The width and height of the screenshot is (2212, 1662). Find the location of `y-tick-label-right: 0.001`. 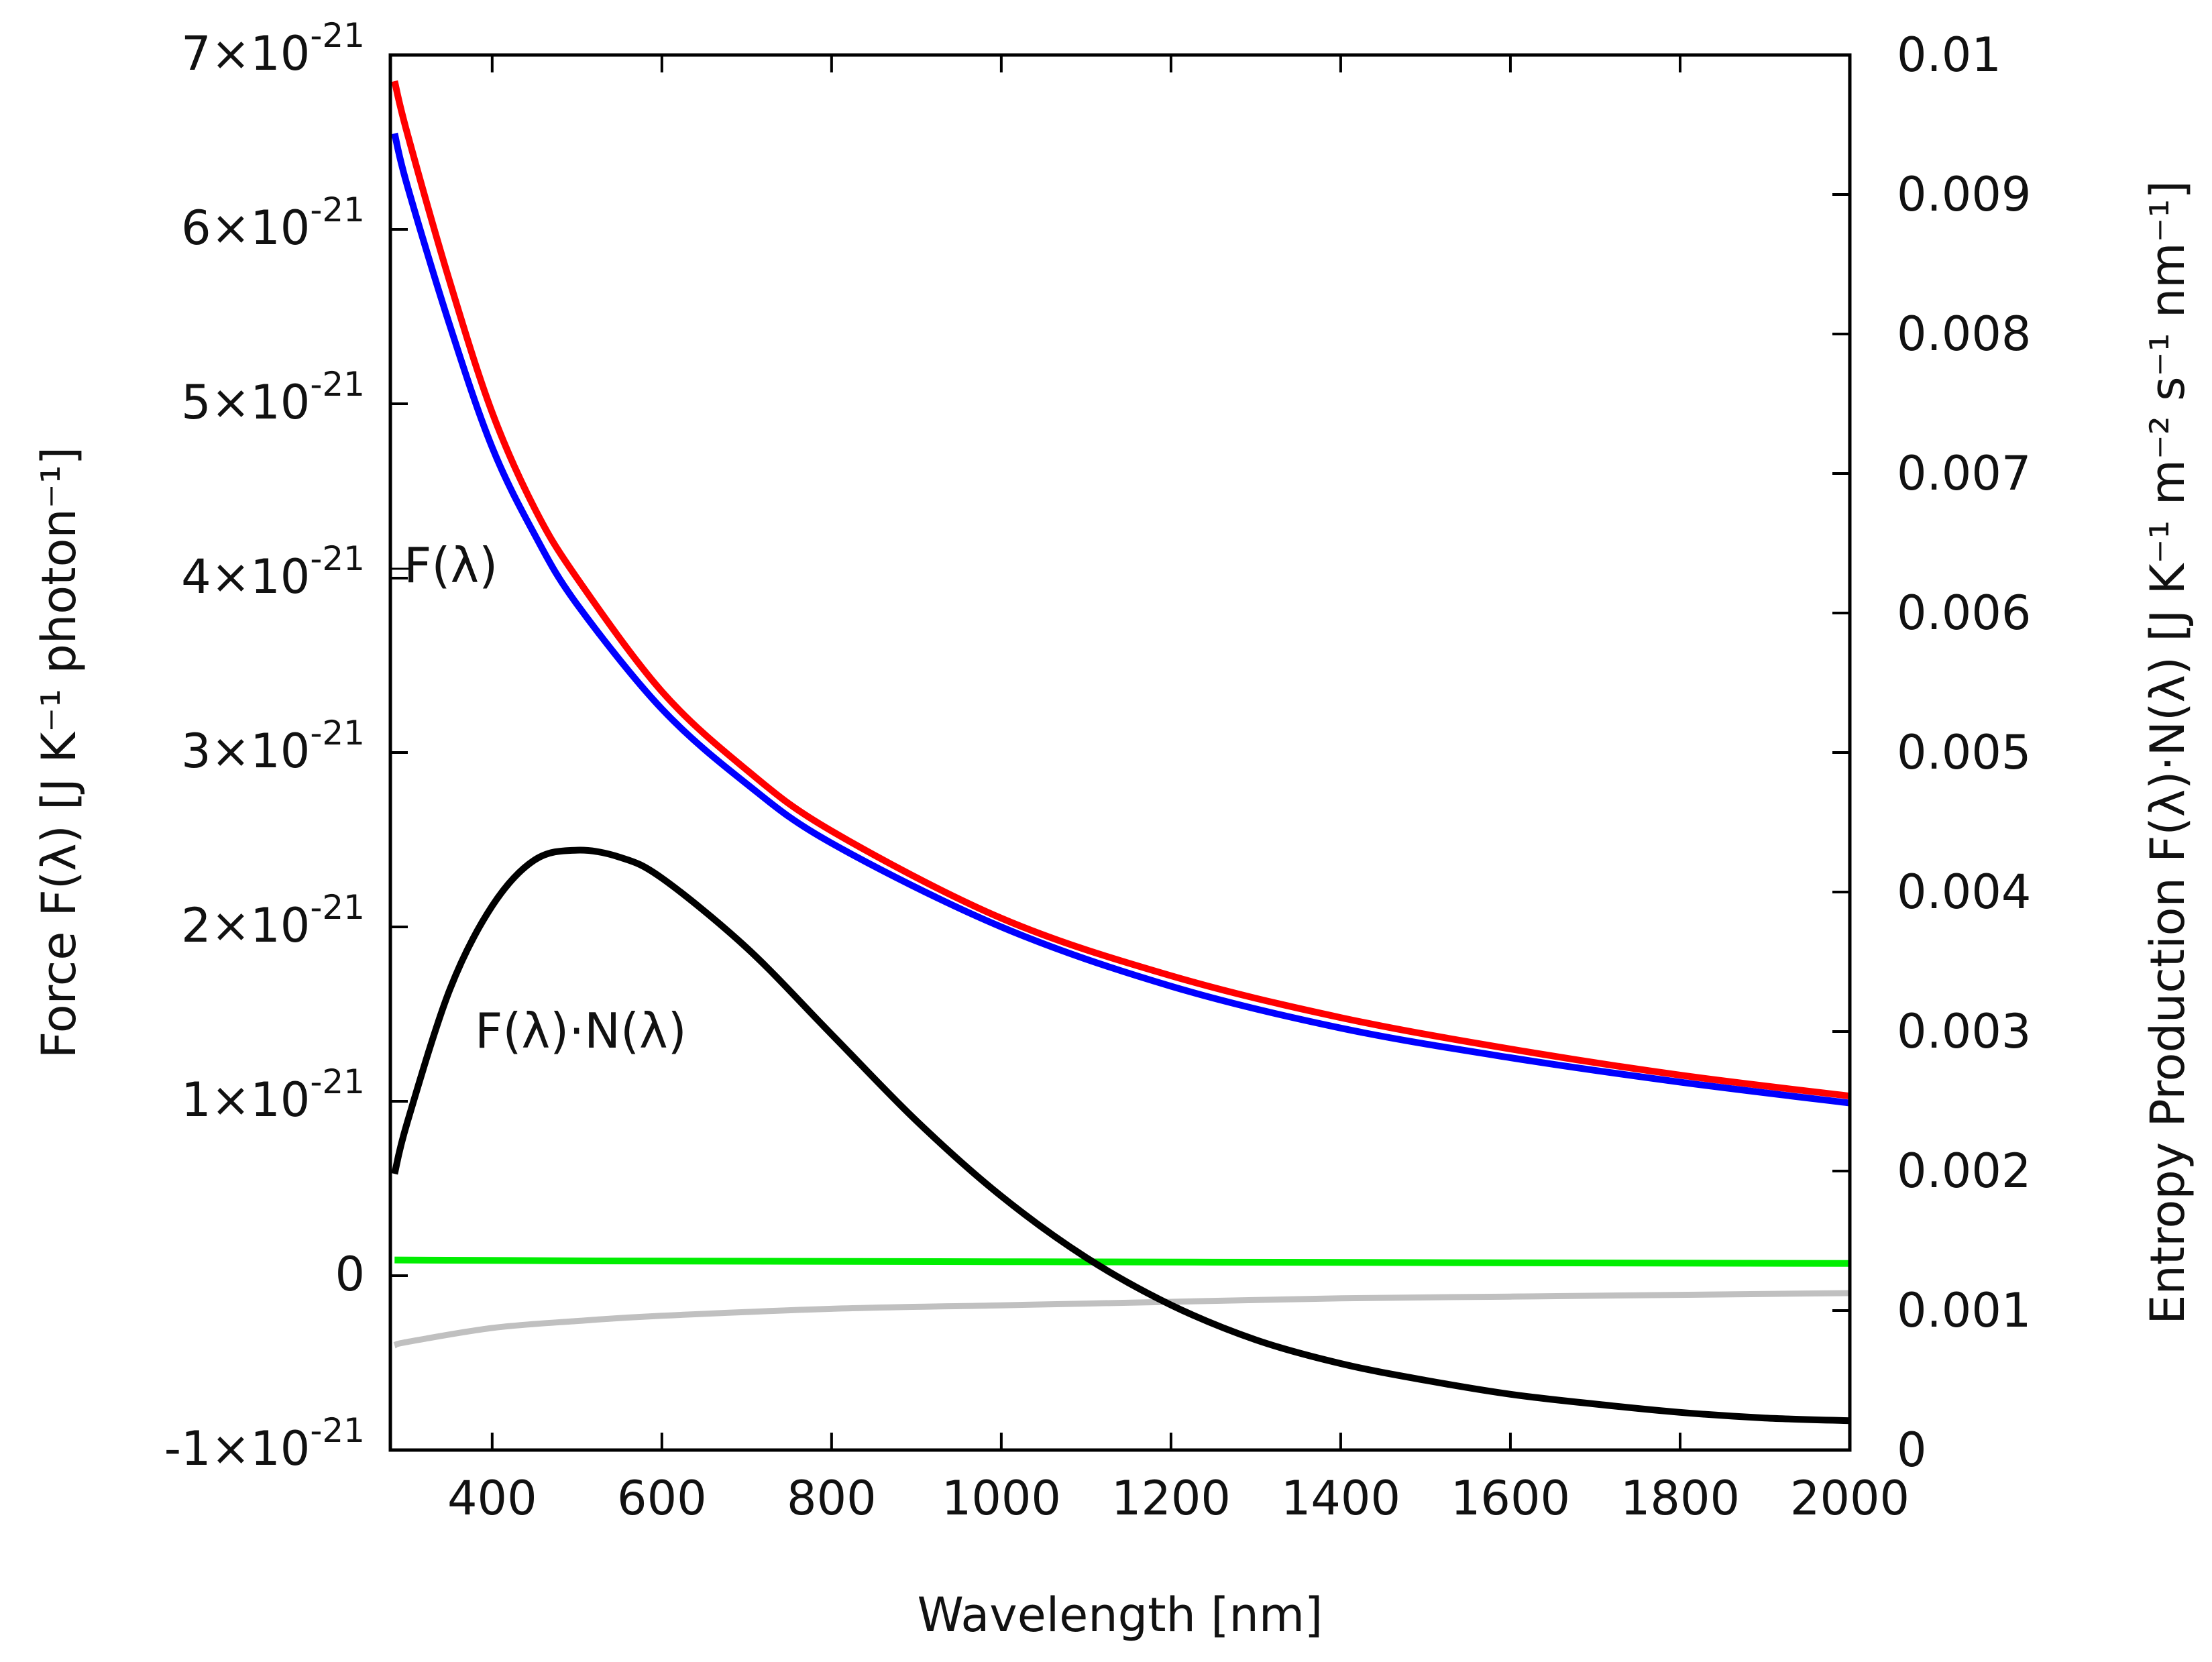

y-tick-label-right: 0.001 is located at coordinates (1964, 1311).